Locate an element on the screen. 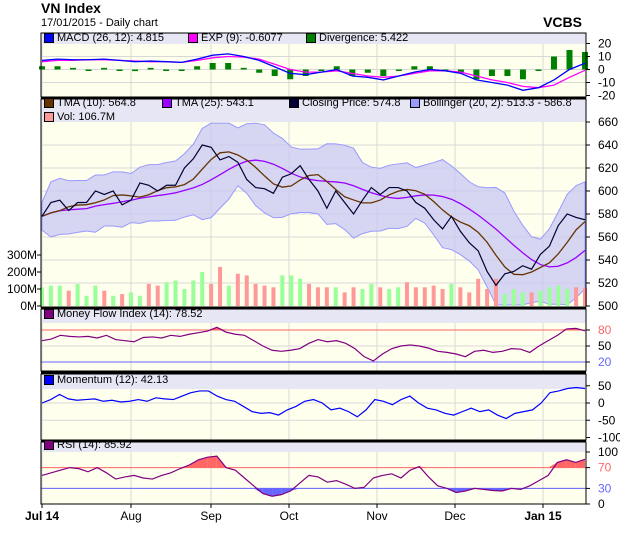  price-tick-label: 620 is located at coordinates (608, 168).